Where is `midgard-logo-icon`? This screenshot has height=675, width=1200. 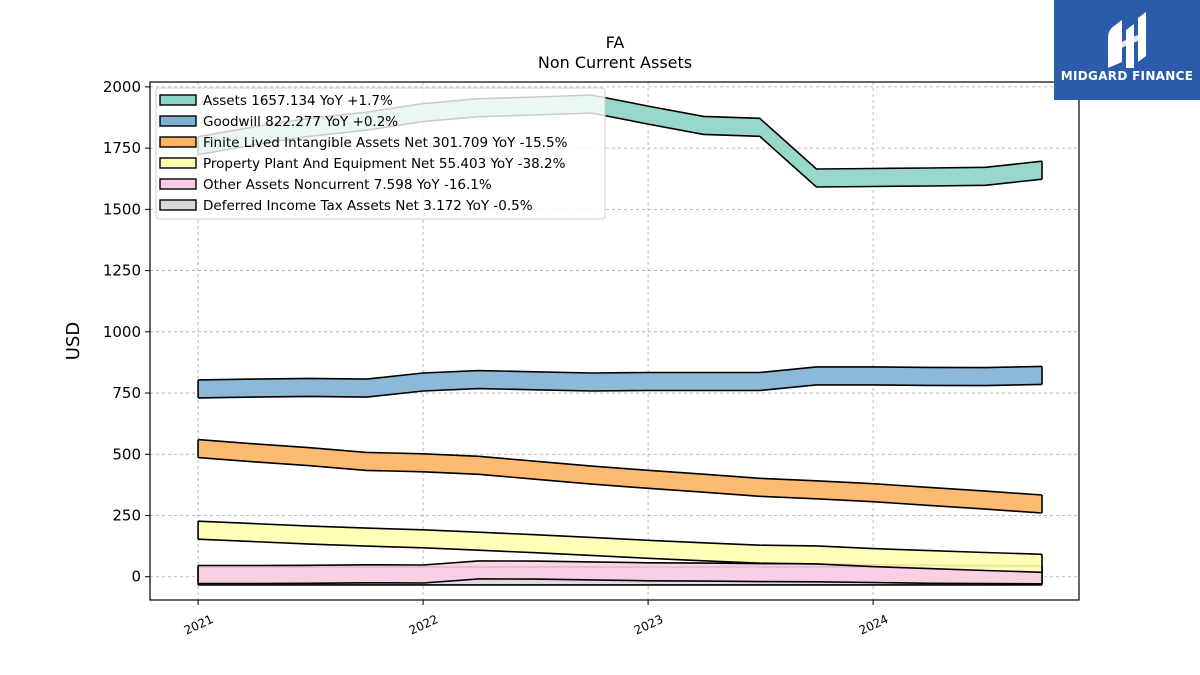
midgard-logo-icon is located at coordinates (1127, 40).